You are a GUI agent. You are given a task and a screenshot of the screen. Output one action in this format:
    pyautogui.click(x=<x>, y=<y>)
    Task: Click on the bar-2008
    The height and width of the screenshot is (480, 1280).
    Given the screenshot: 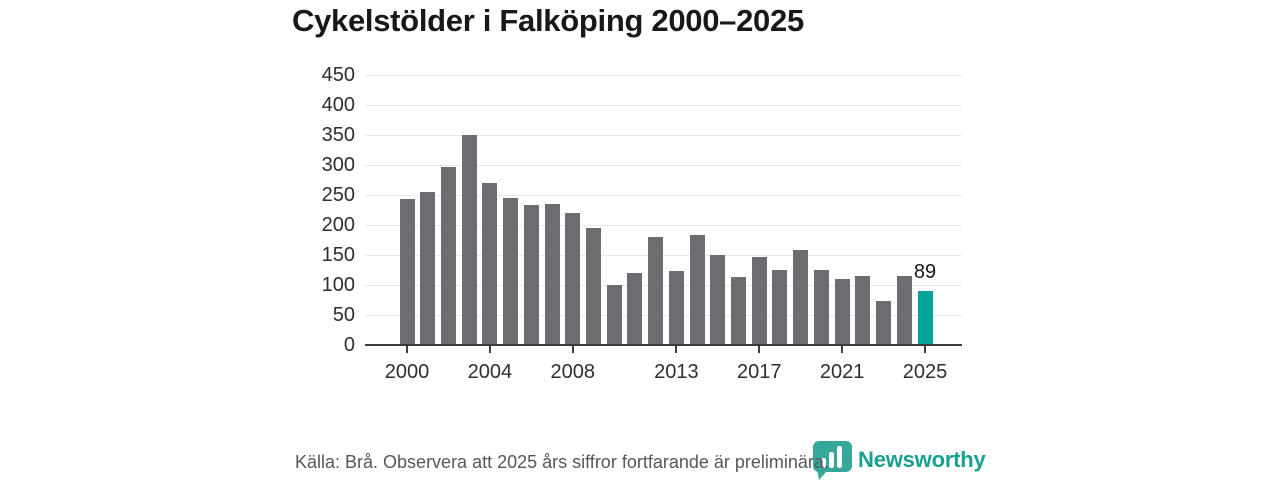 What is the action you would take?
    pyautogui.click(x=573, y=278)
    